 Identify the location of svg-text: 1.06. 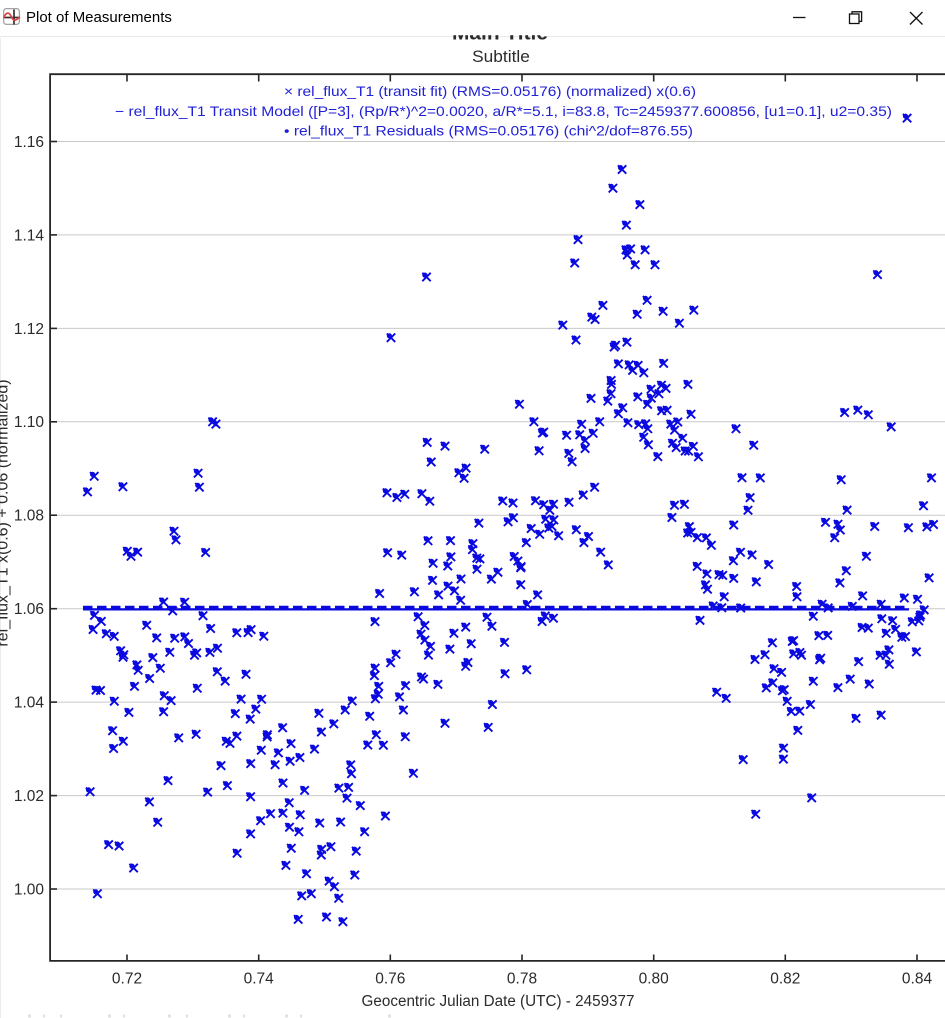
(29, 609).